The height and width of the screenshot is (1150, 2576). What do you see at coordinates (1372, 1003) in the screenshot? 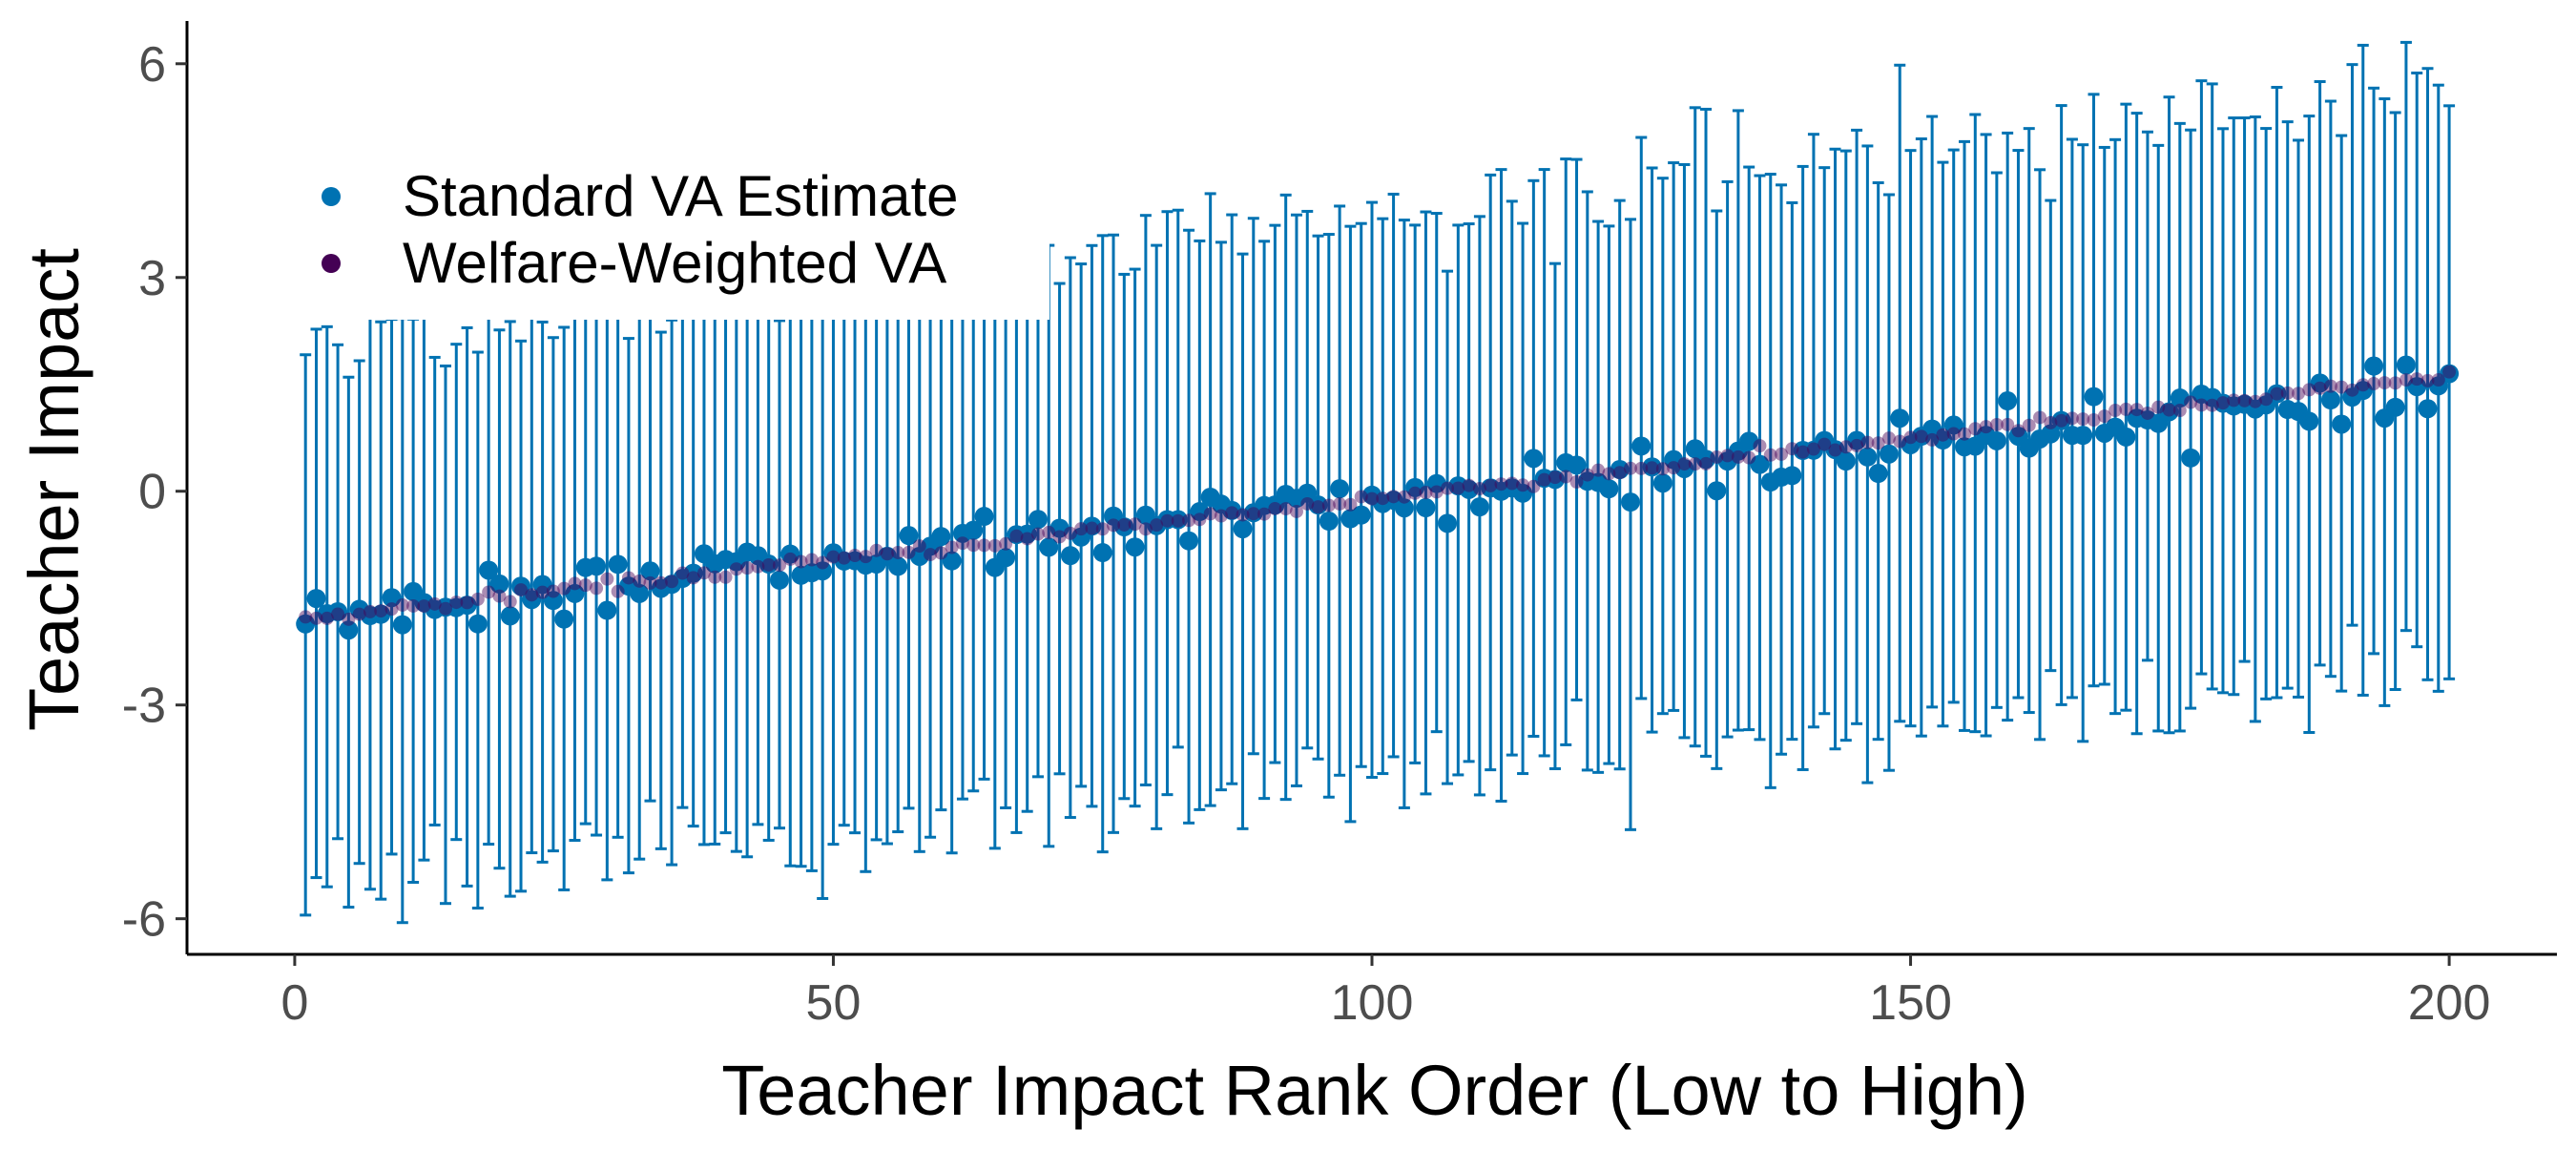
I see `x-tick-label: 100` at bounding box center [1372, 1003].